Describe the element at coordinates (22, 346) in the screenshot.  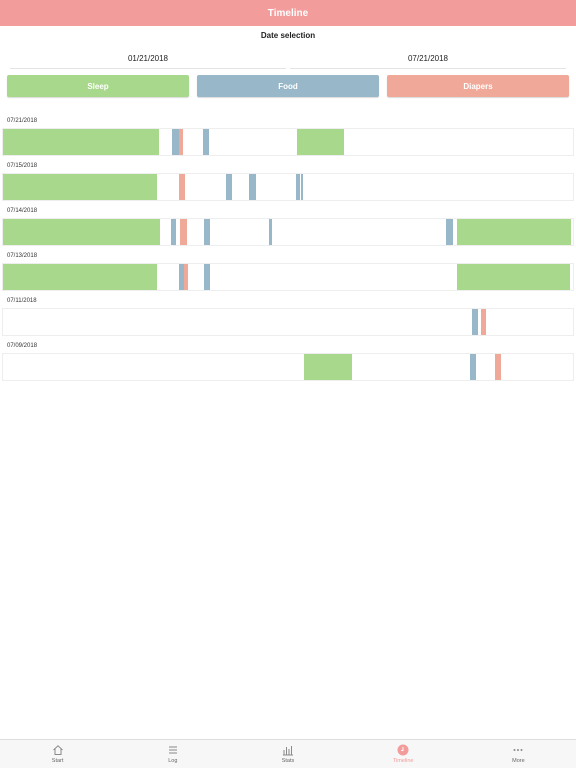
I see `day-date-label: 07/09/2018` at that location.